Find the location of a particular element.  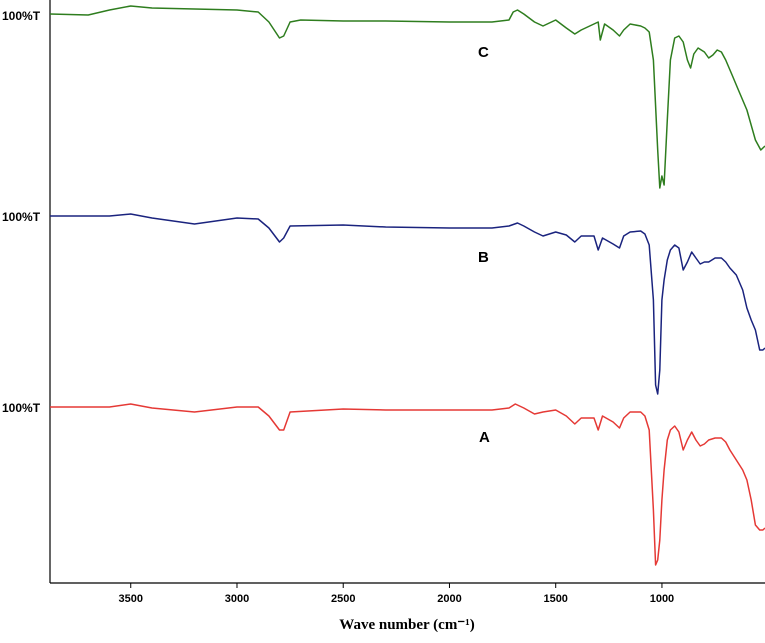

x-tick-label: 1500 is located at coordinates (555, 599).